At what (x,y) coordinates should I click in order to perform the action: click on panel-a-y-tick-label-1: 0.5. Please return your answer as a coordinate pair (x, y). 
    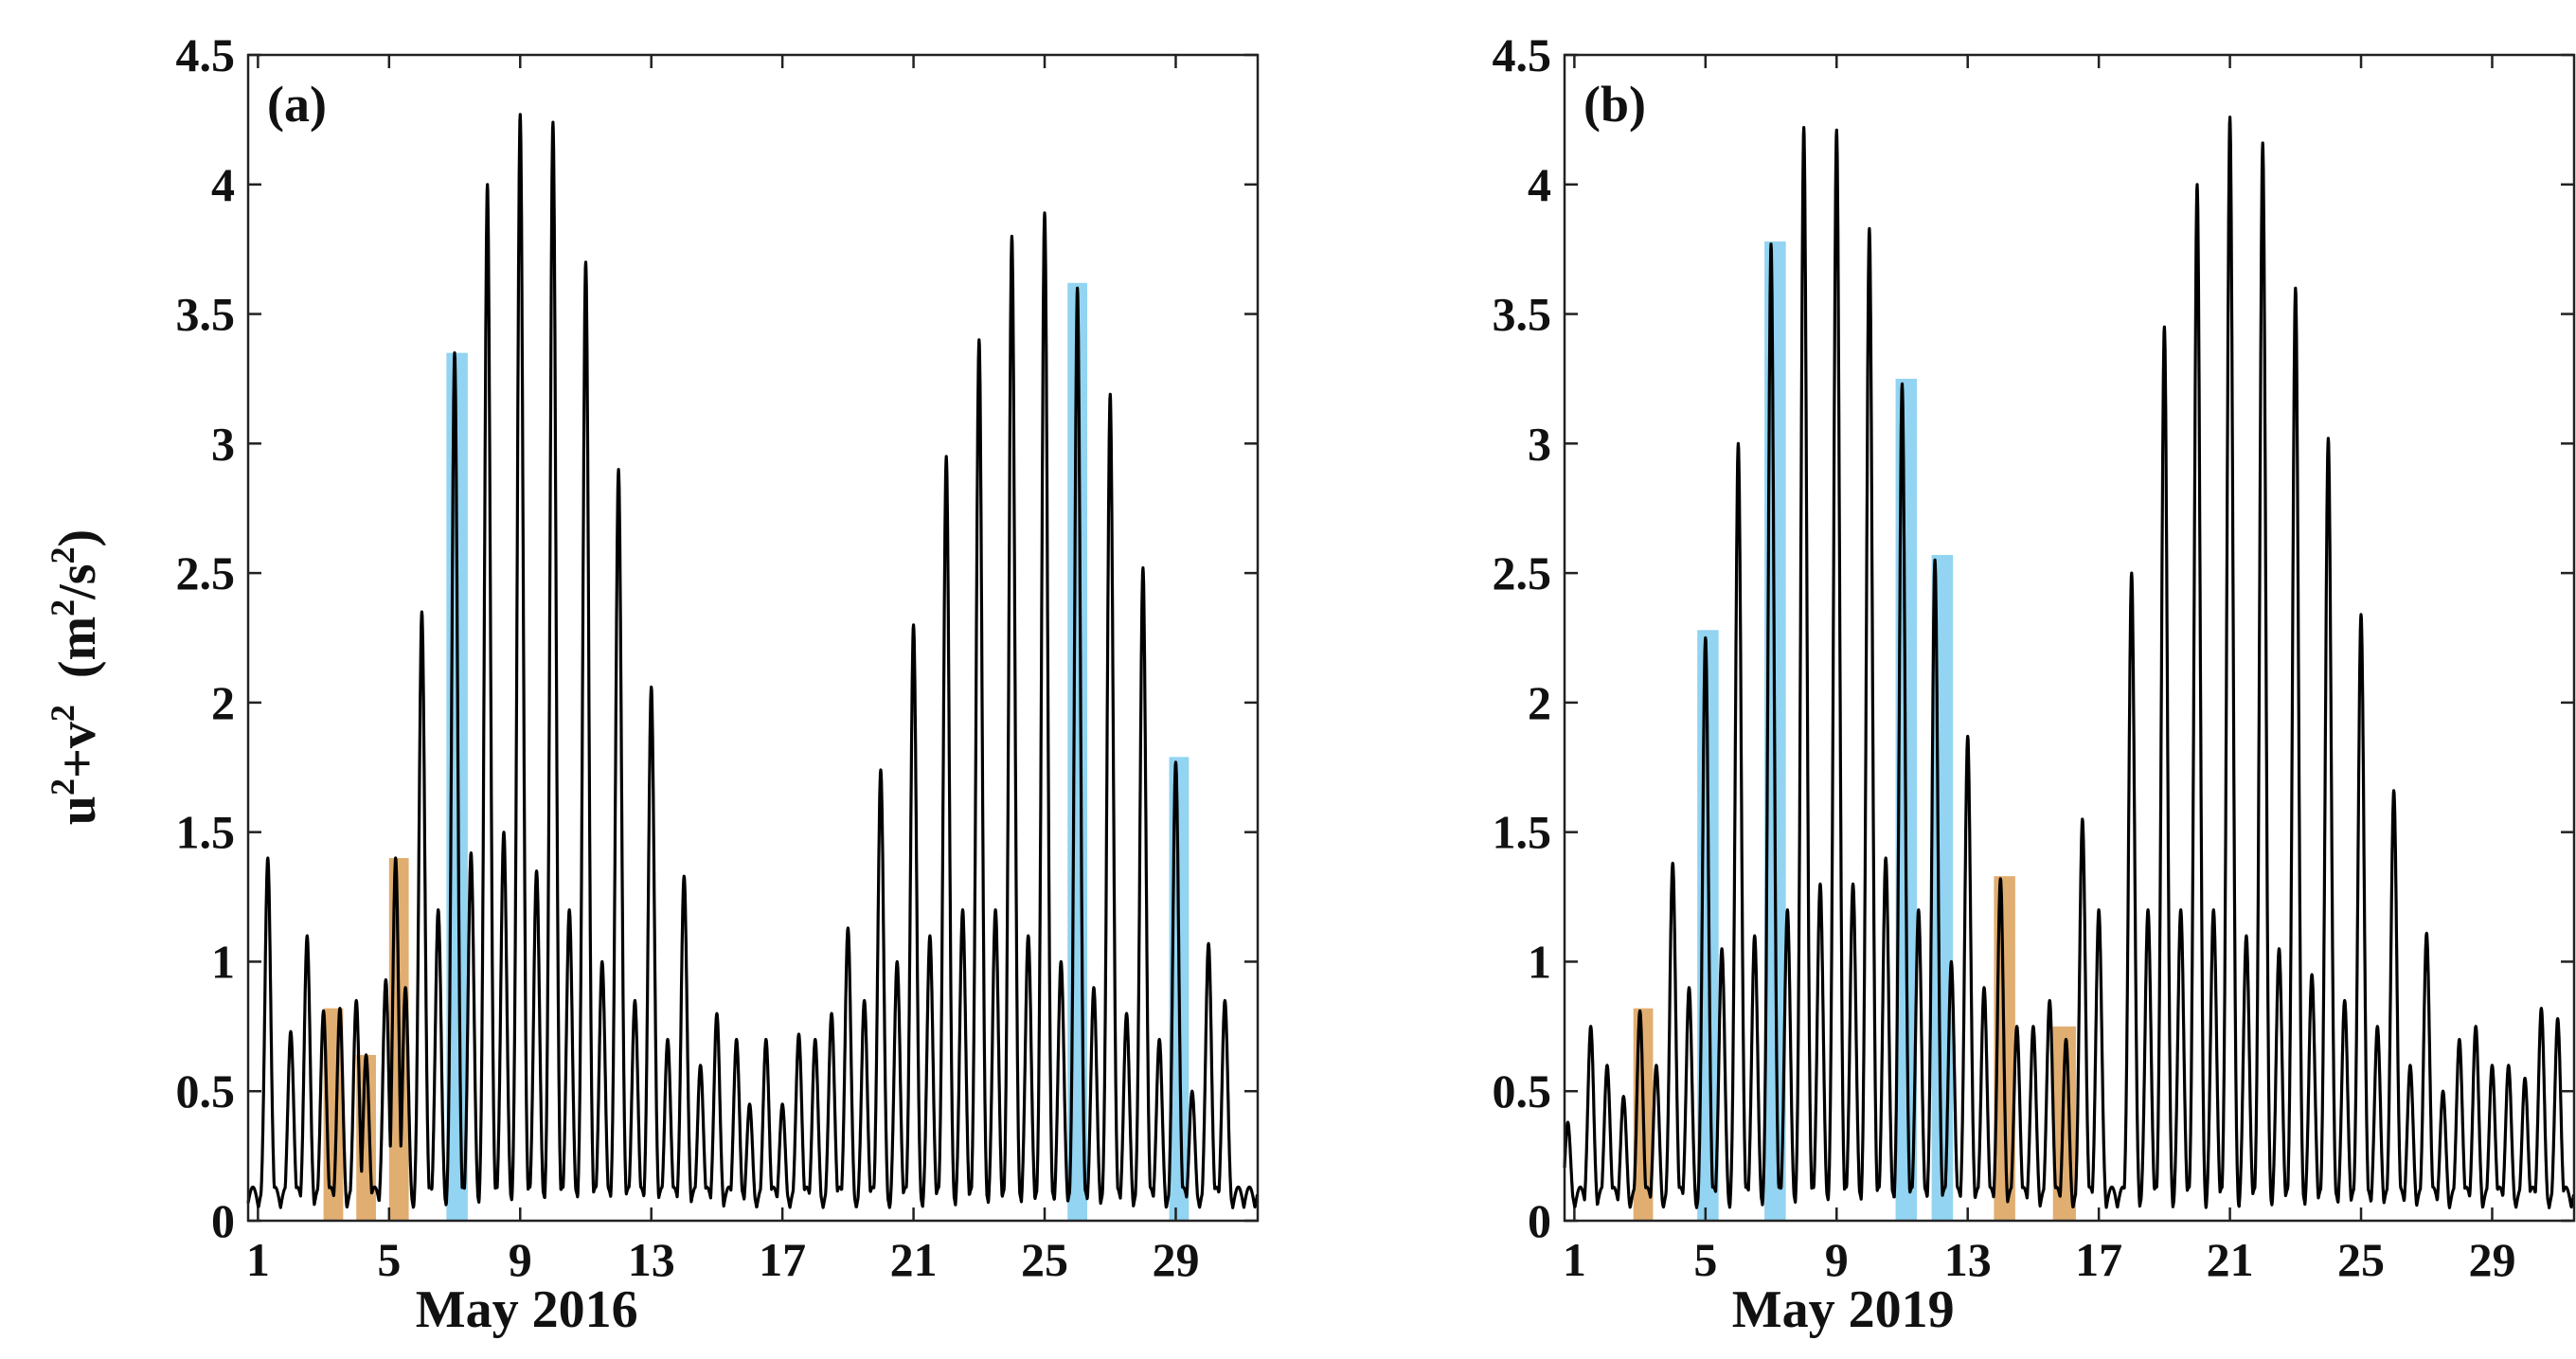
    Looking at the image, I should click on (206, 1091).